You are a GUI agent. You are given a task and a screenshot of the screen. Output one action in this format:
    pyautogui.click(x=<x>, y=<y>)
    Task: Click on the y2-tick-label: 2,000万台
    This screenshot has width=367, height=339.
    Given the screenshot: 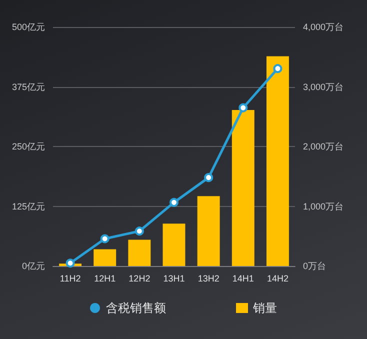 What is the action you would take?
    pyautogui.click(x=323, y=147)
    